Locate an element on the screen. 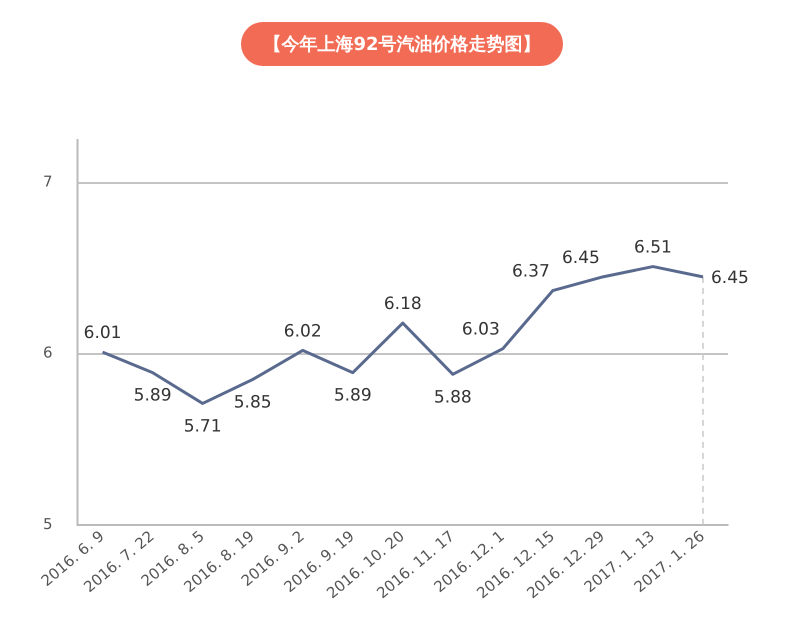  y-tick-label: 6 is located at coordinates (47, 353).